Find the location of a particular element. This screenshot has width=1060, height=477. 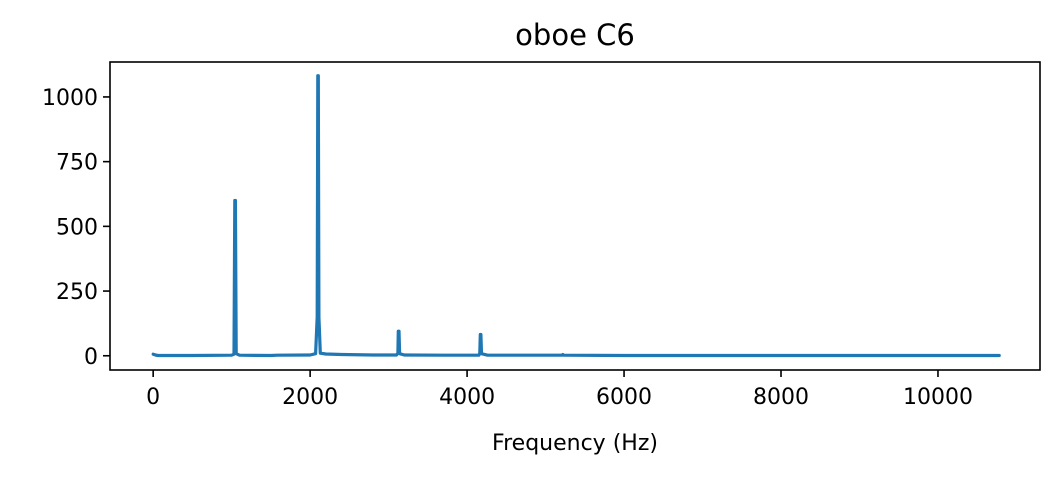

x-axis-ticks: 0 2000 4000 6000 8000 10000 is located at coordinates (559, 390).